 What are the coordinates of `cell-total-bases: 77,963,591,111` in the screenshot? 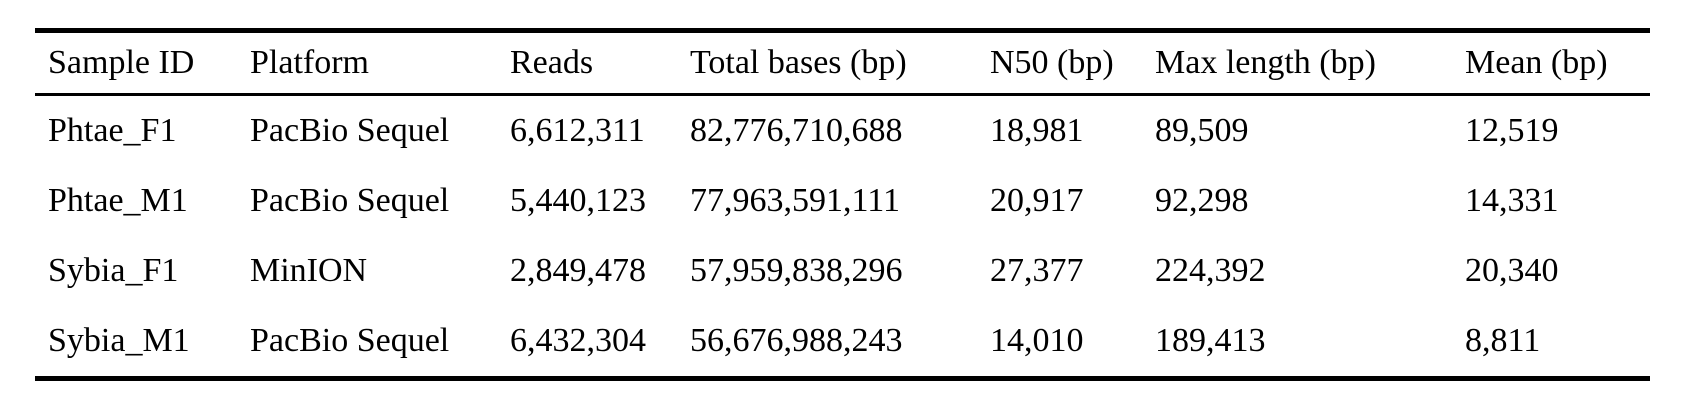 It's located at (795, 200).